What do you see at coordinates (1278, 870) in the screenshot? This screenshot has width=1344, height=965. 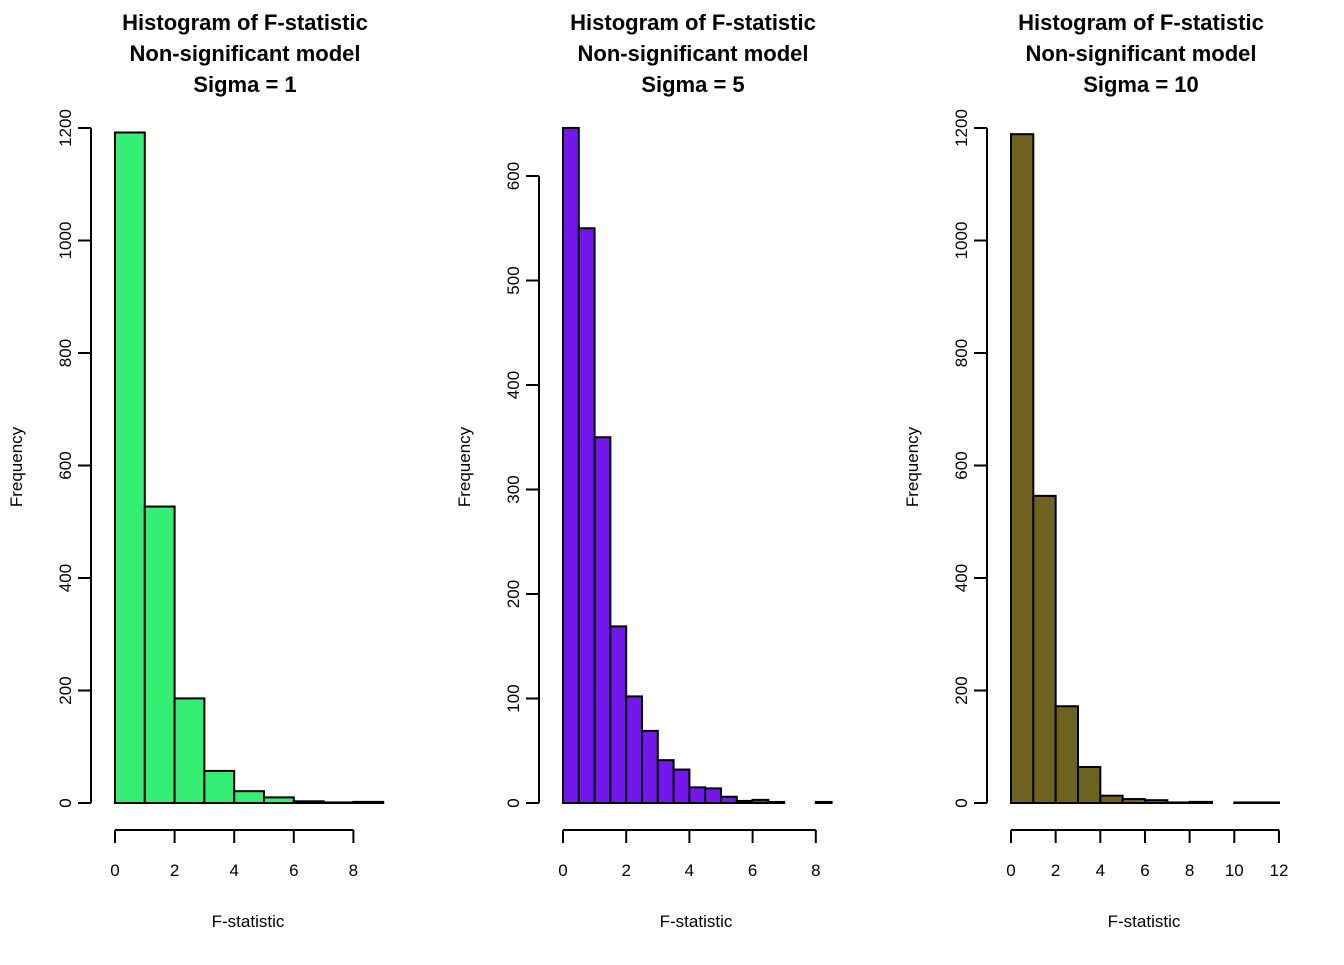 I see `x-tick-label: 12` at bounding box center [1278, 870].